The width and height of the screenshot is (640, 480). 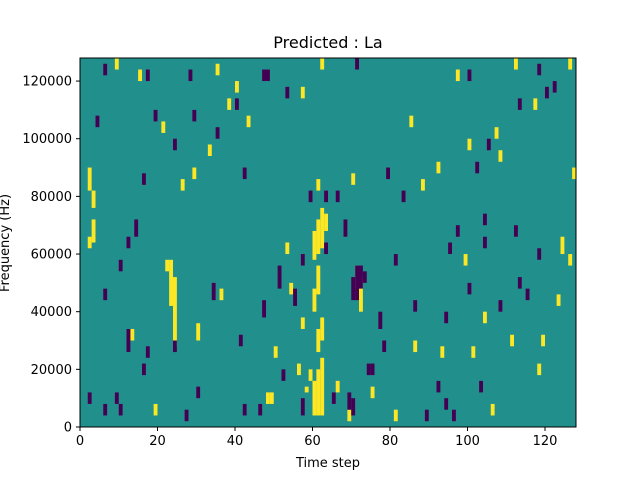 What do you see at coordinates (312, 441) in the screenshot?
I see `x-tick-label: 60` at bounding box center [312, 441].